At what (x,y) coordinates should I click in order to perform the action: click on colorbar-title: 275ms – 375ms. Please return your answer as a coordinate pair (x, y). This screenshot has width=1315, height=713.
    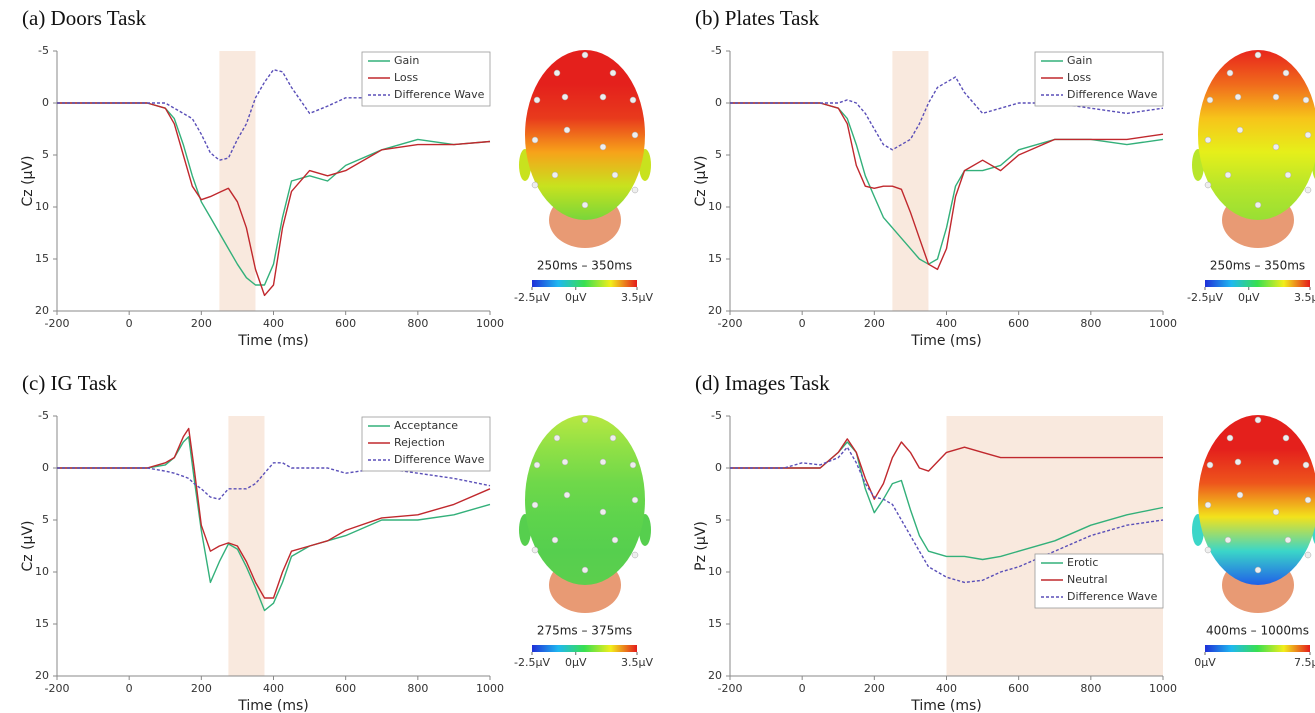
    Looking at the image, I should click on (584, 631).